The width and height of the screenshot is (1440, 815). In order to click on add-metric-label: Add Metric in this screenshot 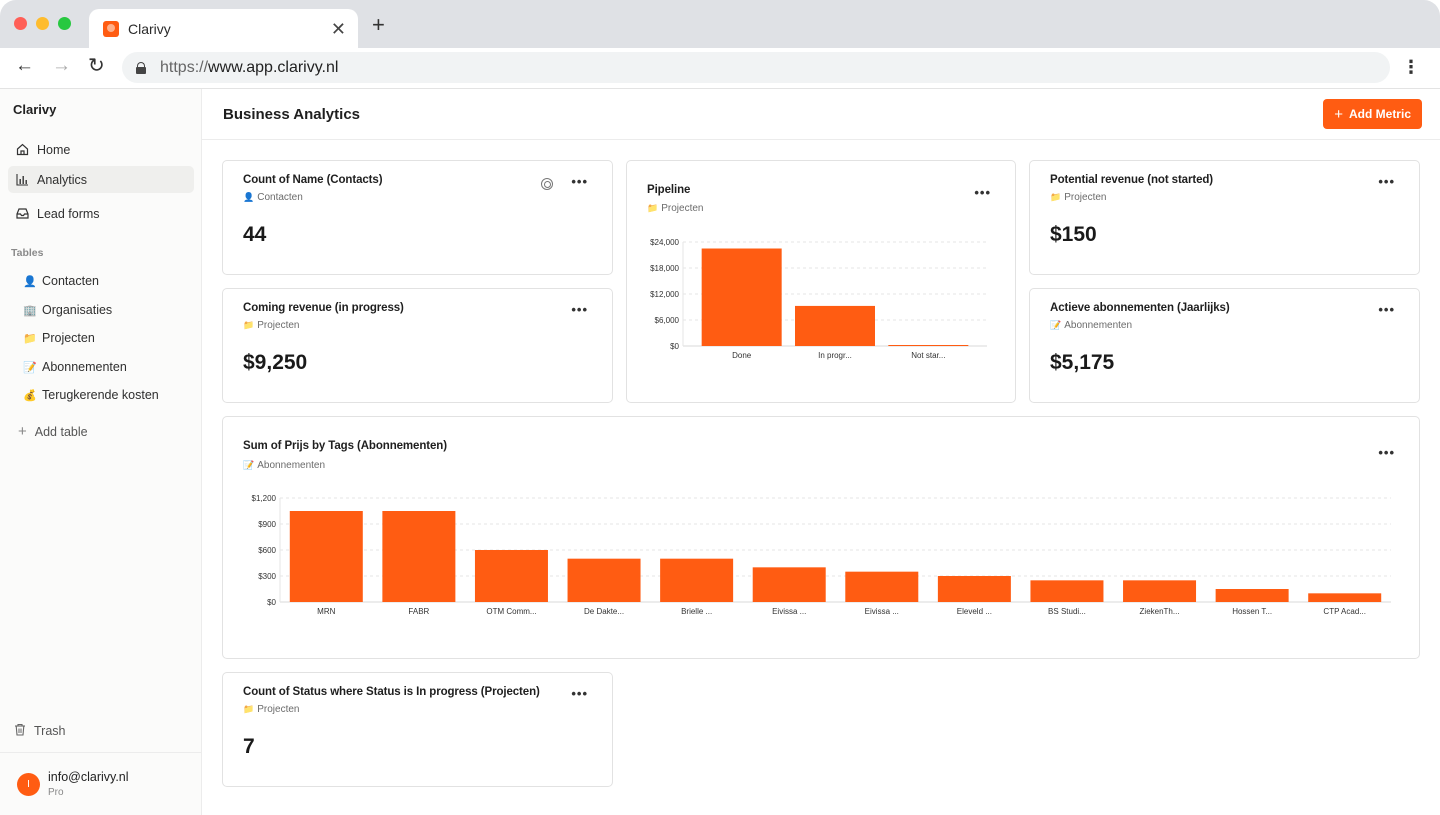, I will do `click(1379, 114)`.